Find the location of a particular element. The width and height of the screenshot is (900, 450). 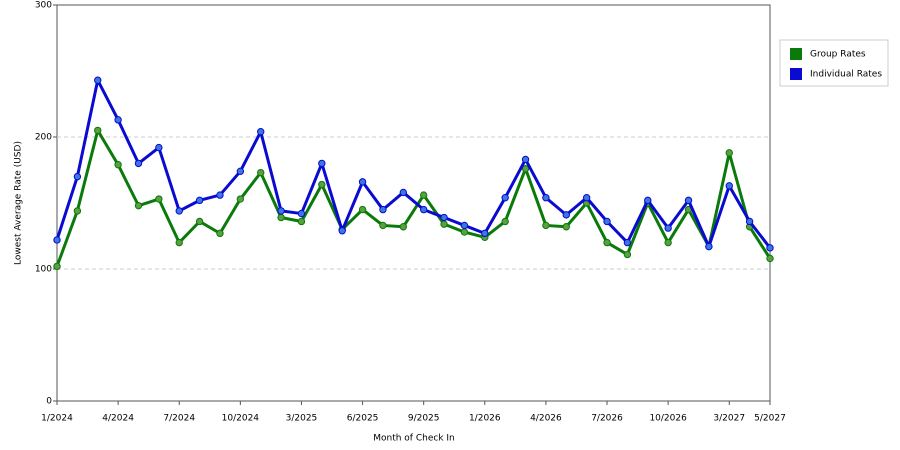

x-axis-title: Month of Check In is located at coordinates (414, 439).